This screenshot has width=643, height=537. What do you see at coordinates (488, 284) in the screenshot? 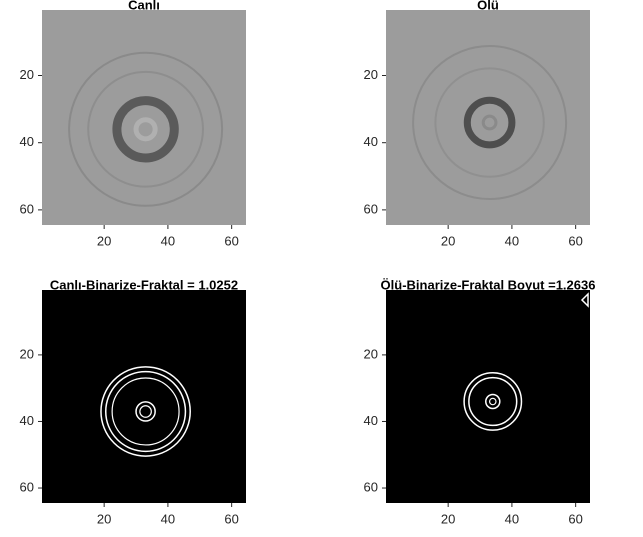
I see `subplot-title: Ölü-Binarize-Fraktal Boyut =1.2636` at bounding box center [488, 284].